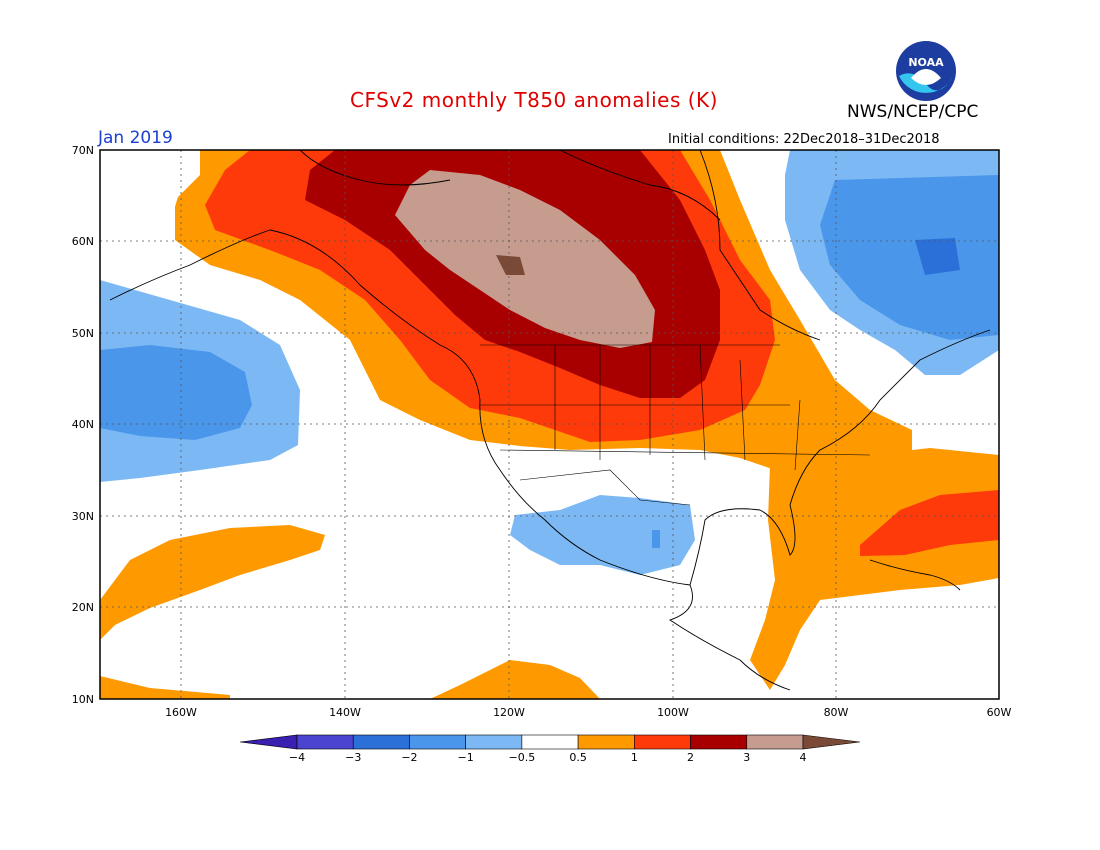  What do you see at coordinates (803, 757) in the screenshot?
I see `colorbar-label: 4` at bounding box center [803, 757].